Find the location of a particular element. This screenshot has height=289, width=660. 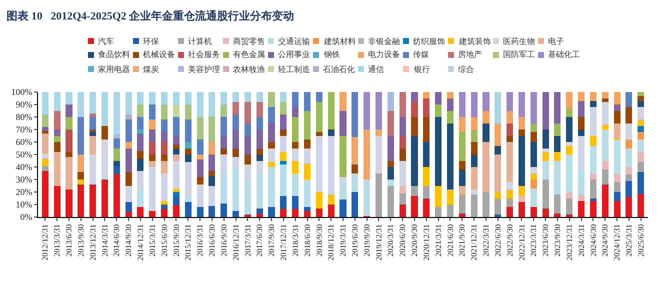

x-tick-label: 2024/12/31 is located at coordinates (617, 242).